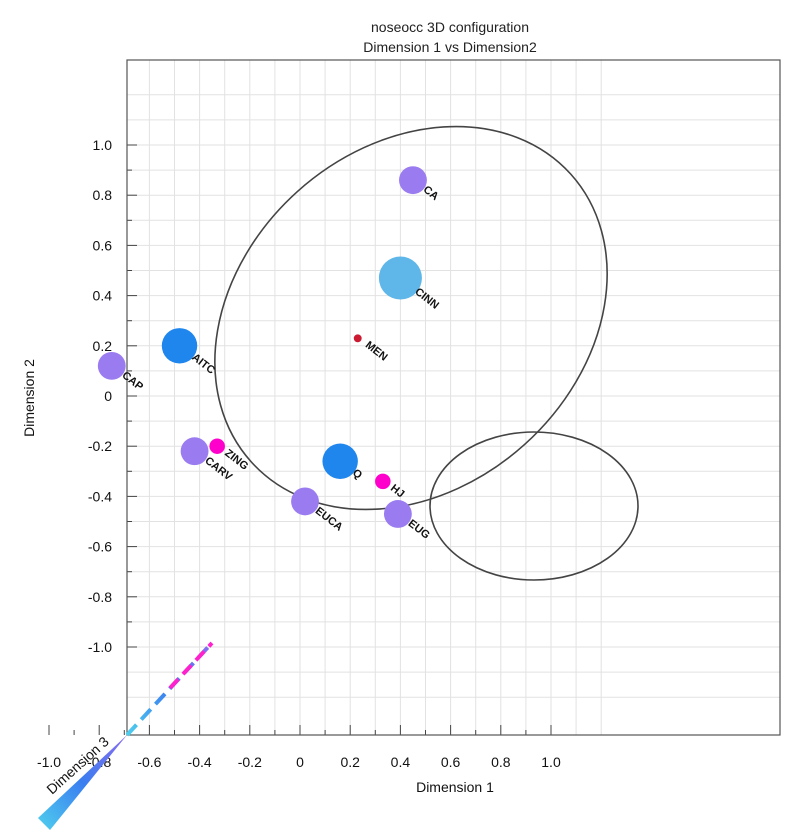 Image resolution: width=800 pixels, height=840 pixels. Describe the element at coordinates (100, 396) in the screenshot. I see `y-axis-tick-labels: 1.0 0.8 0.6 0.4 0.2 0 -0.2 -0.4 -0.6 -0.8 -1.0` at that location.